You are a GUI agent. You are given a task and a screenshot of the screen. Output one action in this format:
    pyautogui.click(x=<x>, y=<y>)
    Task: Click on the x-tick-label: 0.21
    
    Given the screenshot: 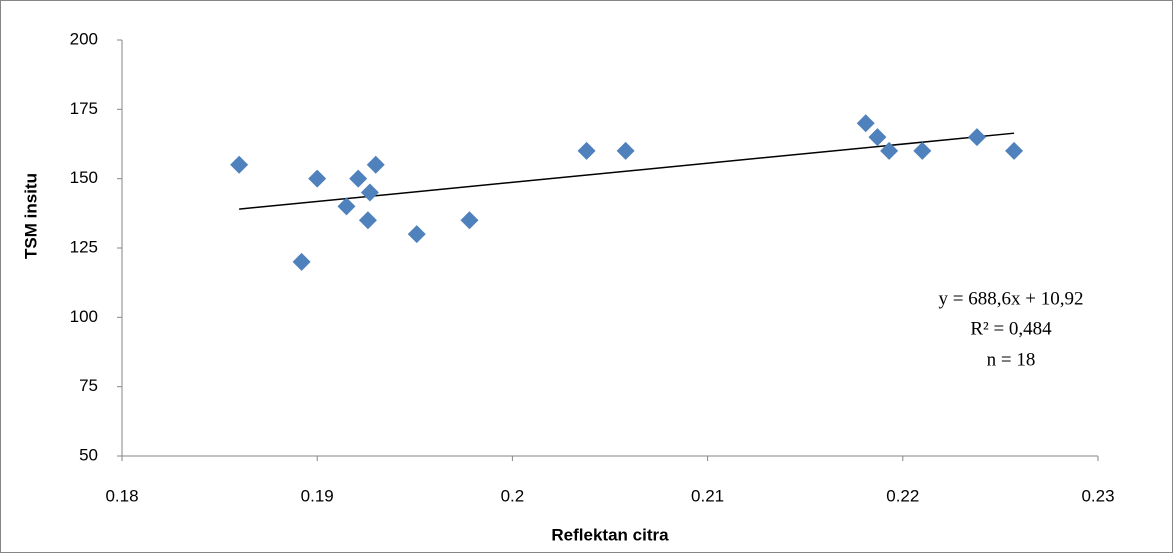 What is the action you would take?
    pyautogui.click(x=707, y=495)
    